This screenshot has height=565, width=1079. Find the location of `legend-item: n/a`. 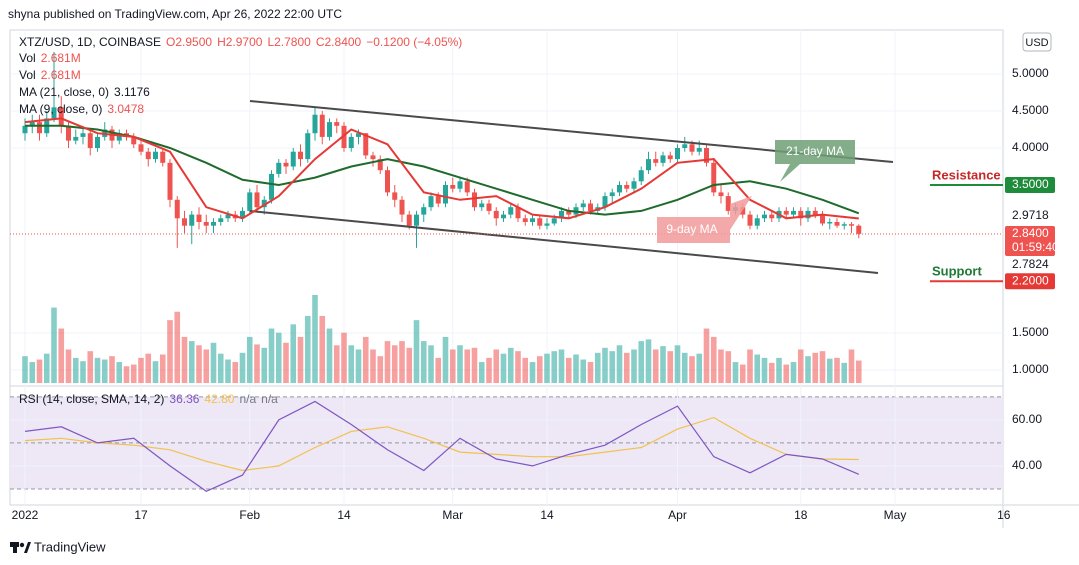

legend-item: n/a is located at coordinates (247, 399).